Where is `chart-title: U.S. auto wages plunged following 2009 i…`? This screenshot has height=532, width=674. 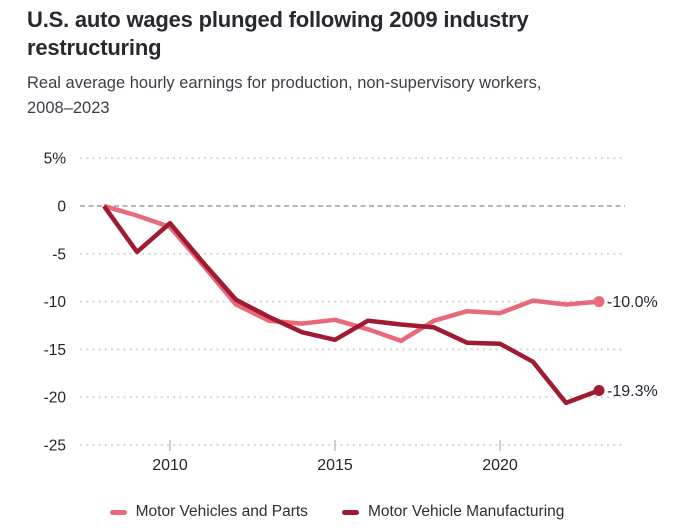
chart-title: U.S. auto wages plunged following 2009 i… is located at coordinates (278, 33).